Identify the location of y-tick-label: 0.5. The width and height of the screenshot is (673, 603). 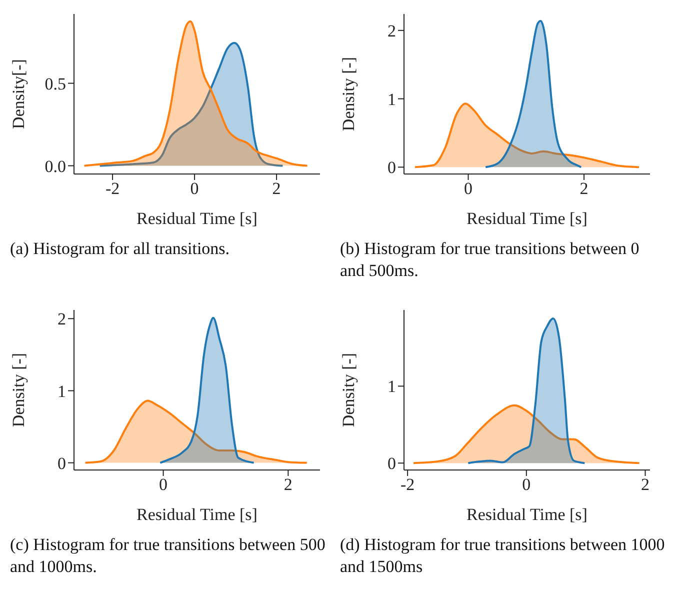
(55, 84).